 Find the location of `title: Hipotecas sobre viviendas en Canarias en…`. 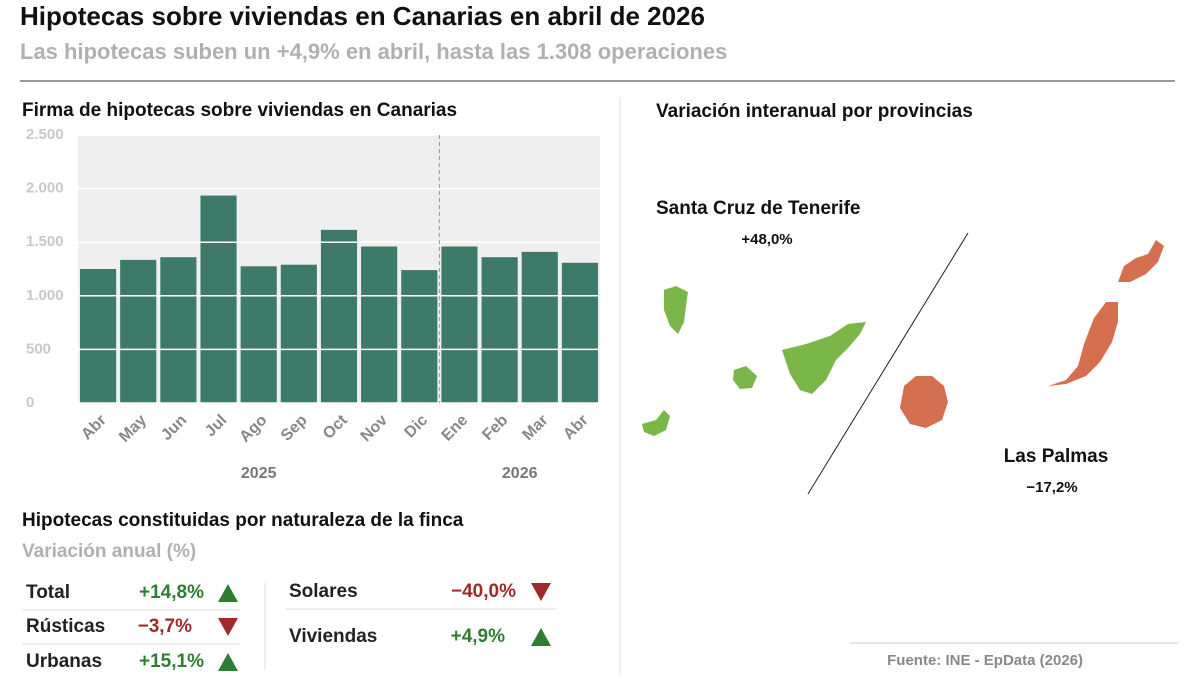

title: Hipotecas sobre viviendas en Canarias en… is located at coordinates (362, 16).